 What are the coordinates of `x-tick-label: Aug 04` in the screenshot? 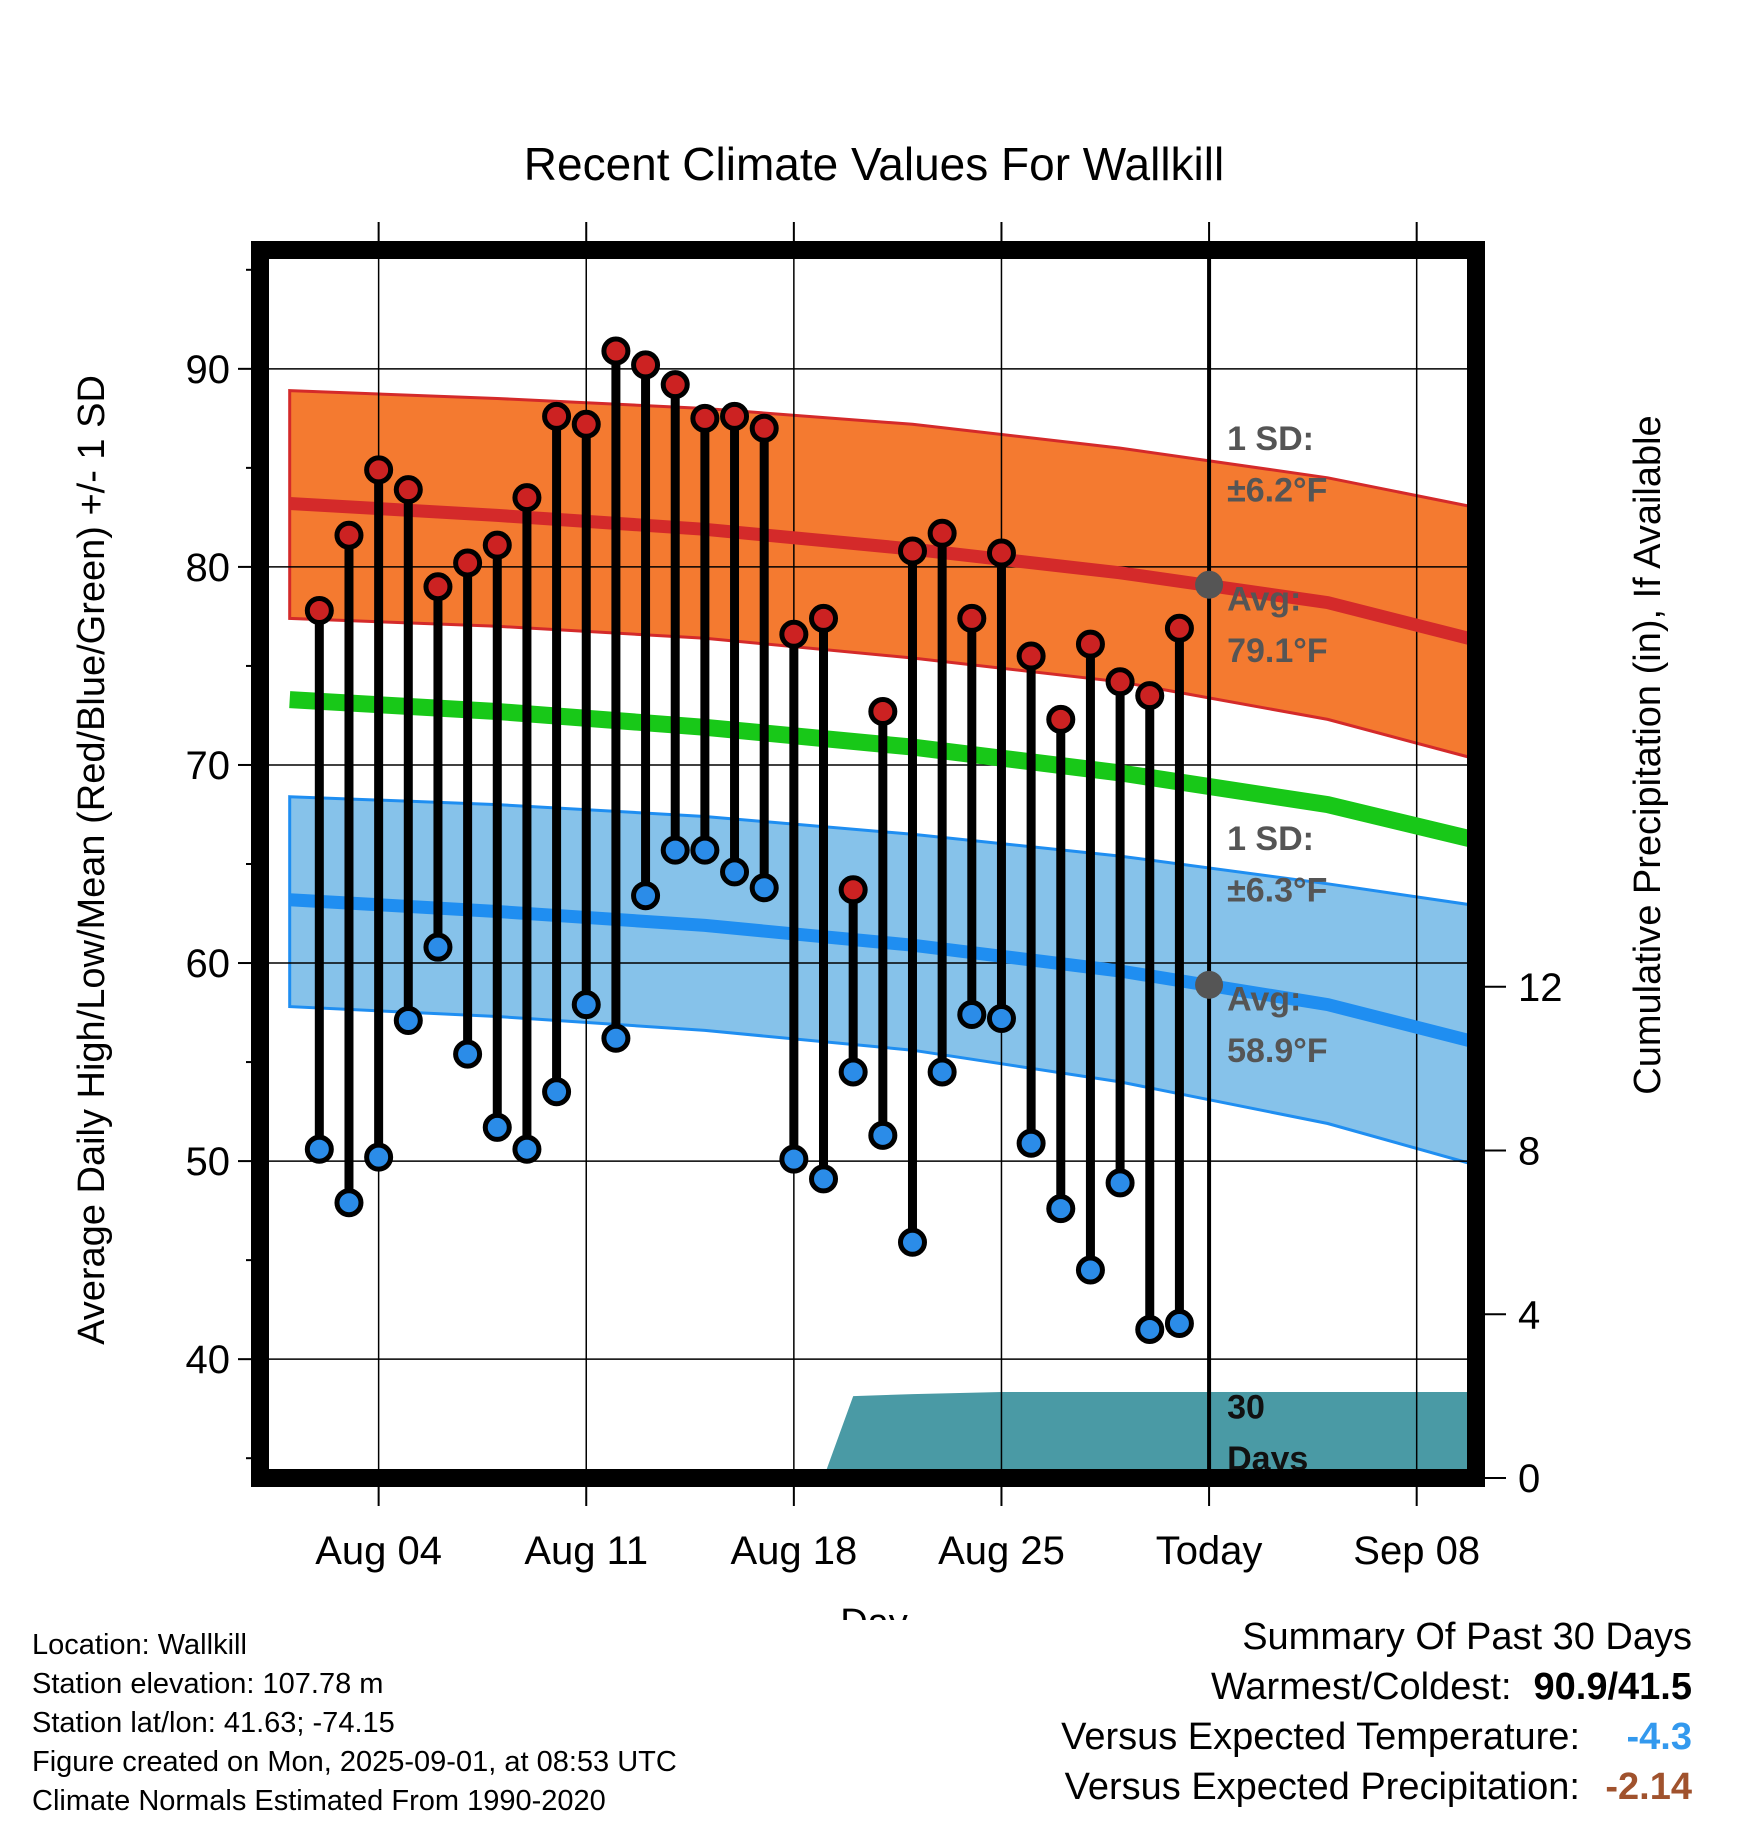 It's located at (378, 1551).